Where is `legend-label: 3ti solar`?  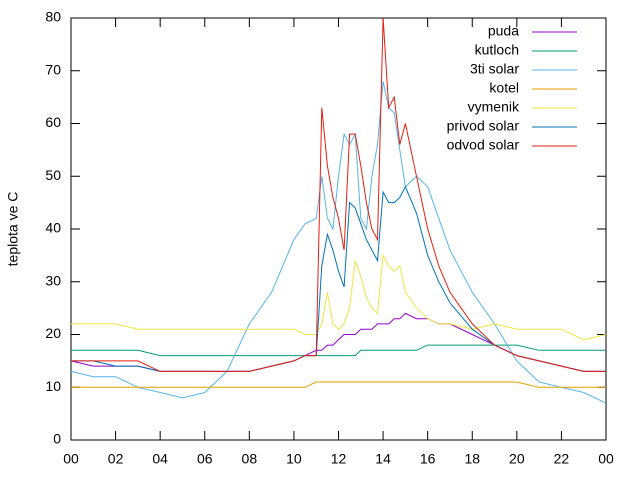 legend-label: 3ti solar is located at coordinates (494, 69).